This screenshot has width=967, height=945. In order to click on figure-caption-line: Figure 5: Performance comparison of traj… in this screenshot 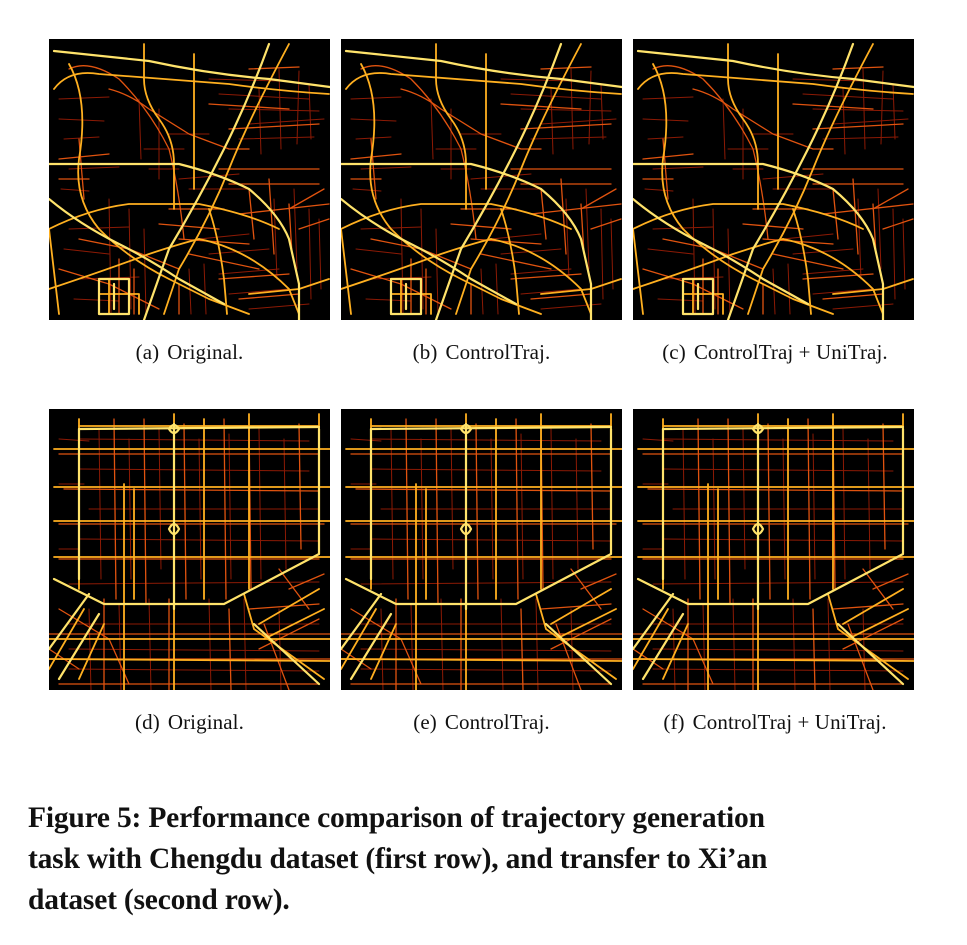, I will do `click(396, 818)`.